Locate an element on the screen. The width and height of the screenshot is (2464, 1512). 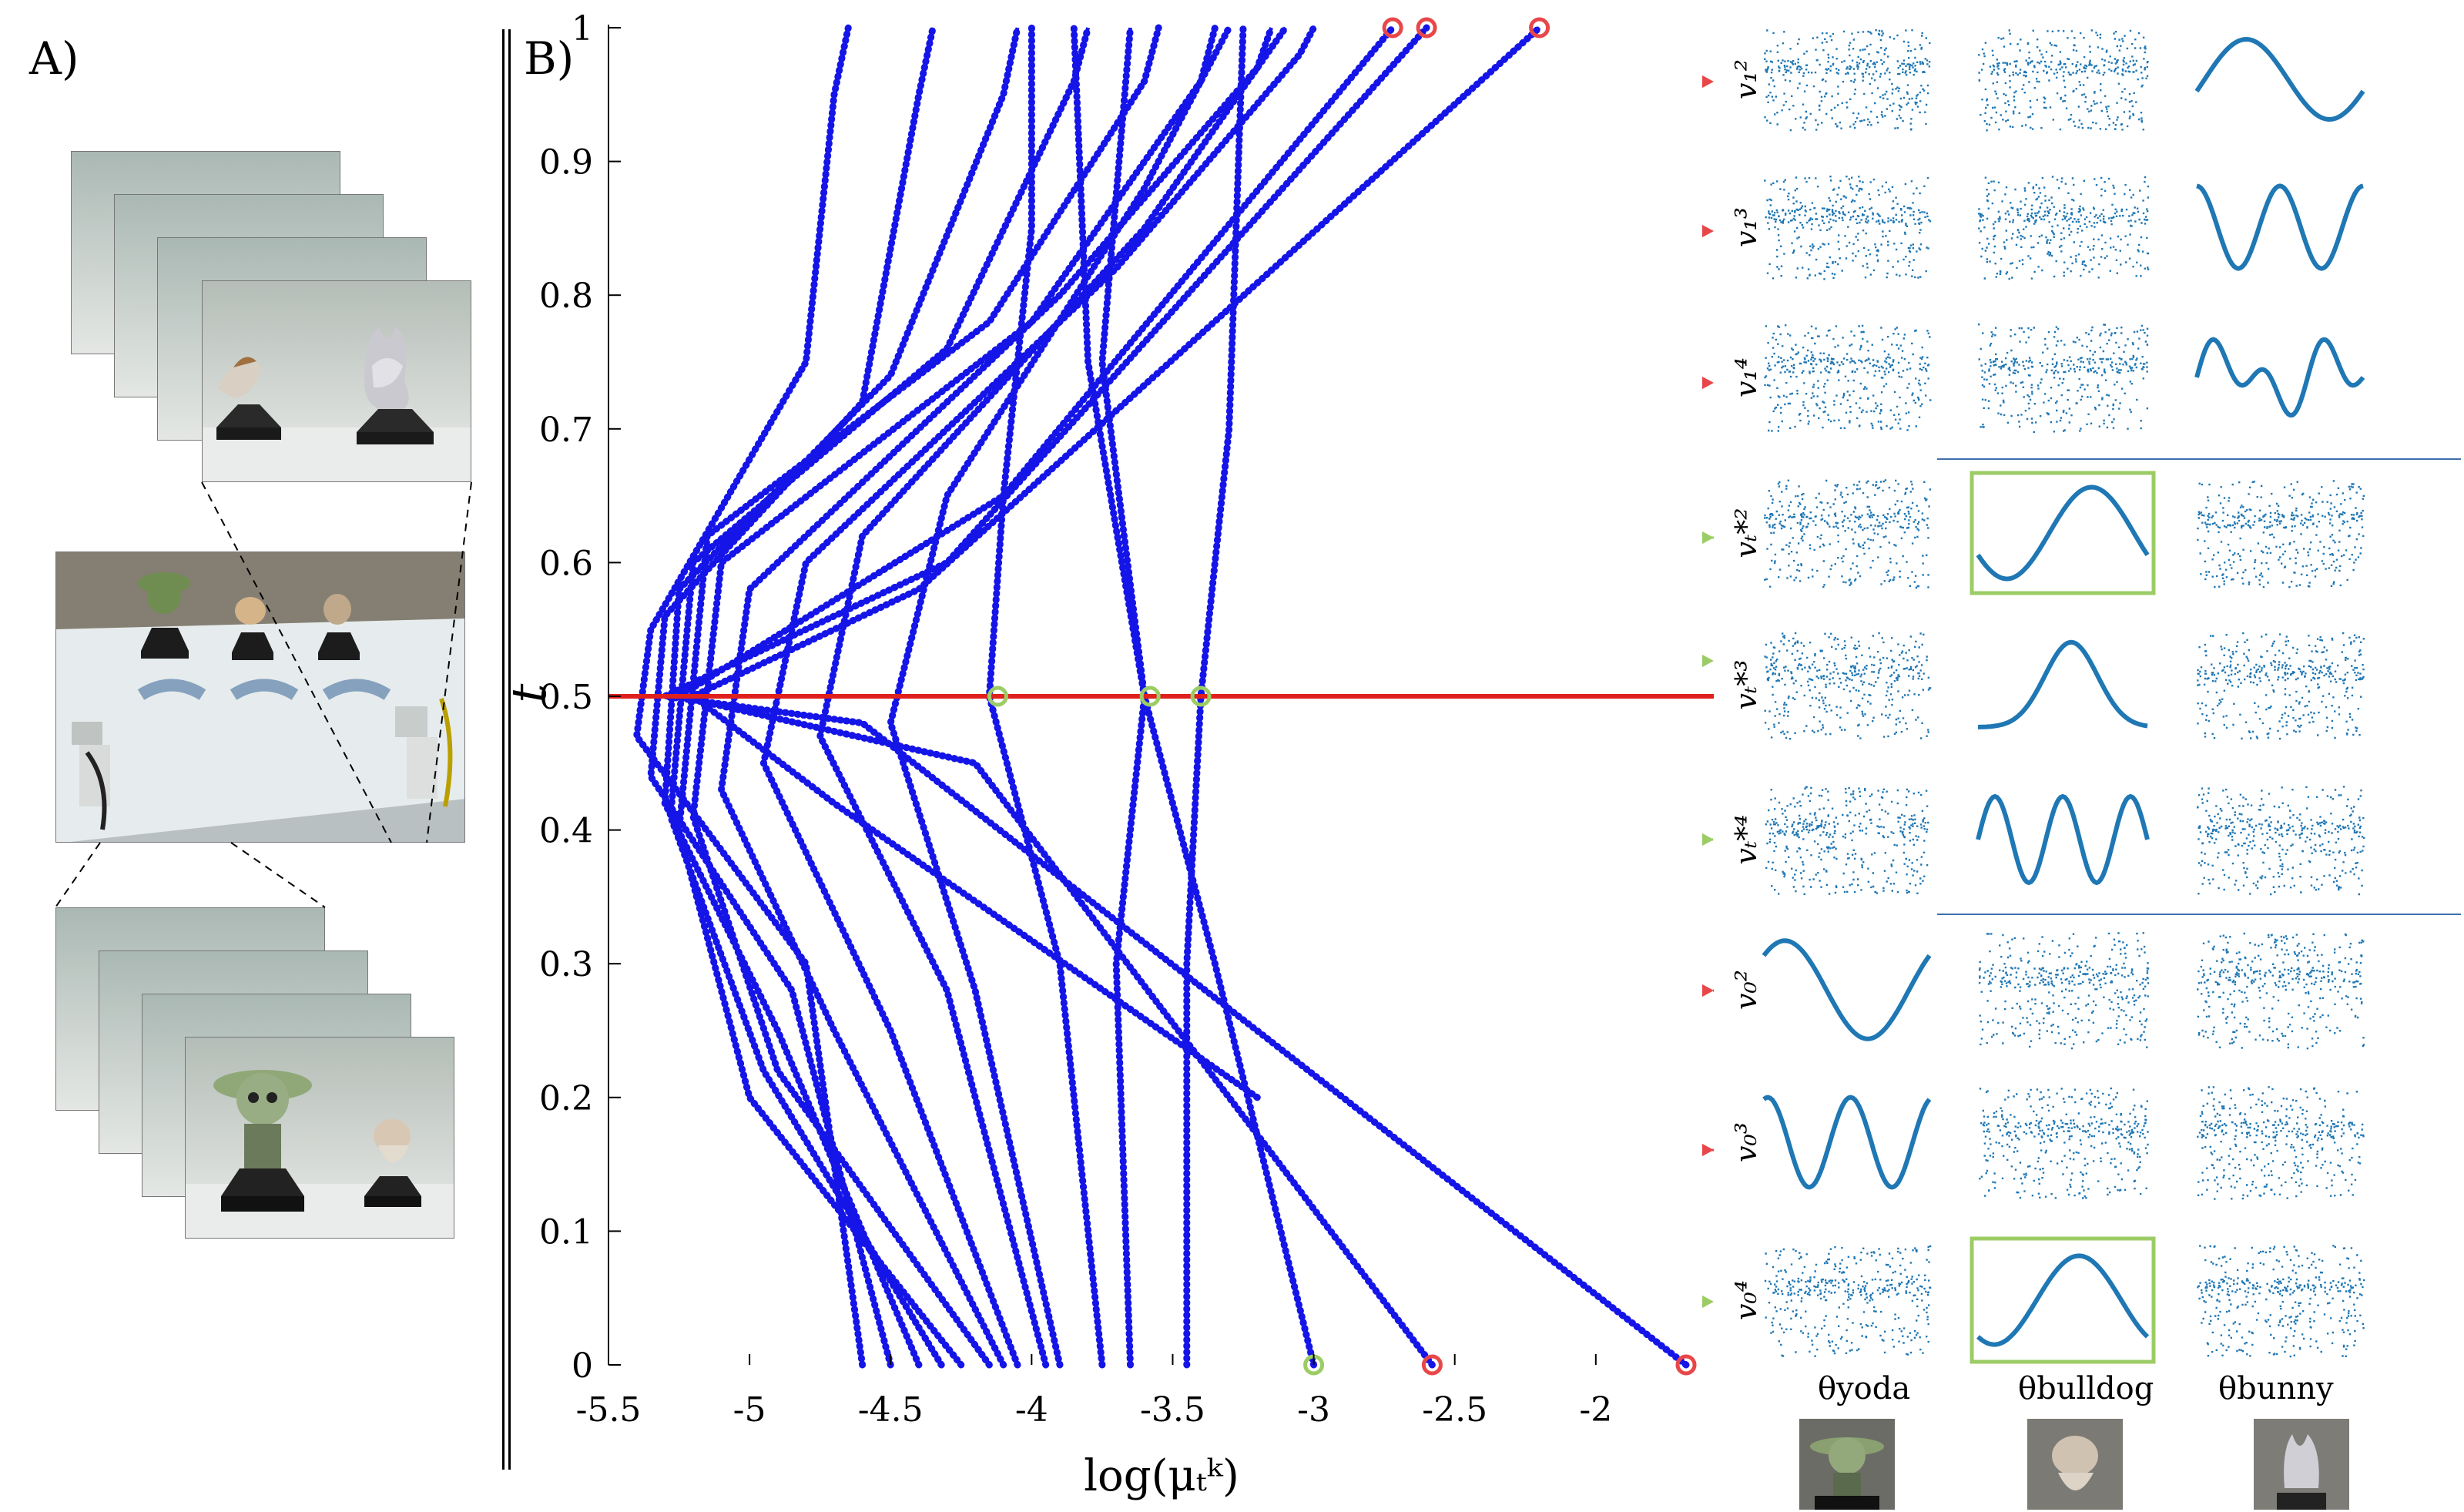
eig-panel-r3-c1 is located at coordinates (2063, 533).